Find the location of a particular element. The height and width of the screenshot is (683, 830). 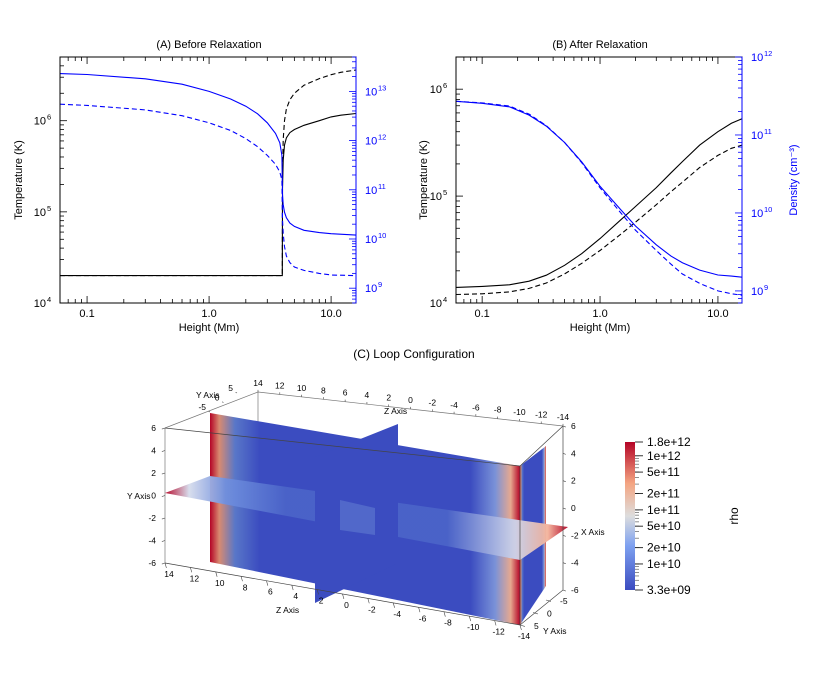

panel-a-series-2-line is located at coordinates (208, 154).